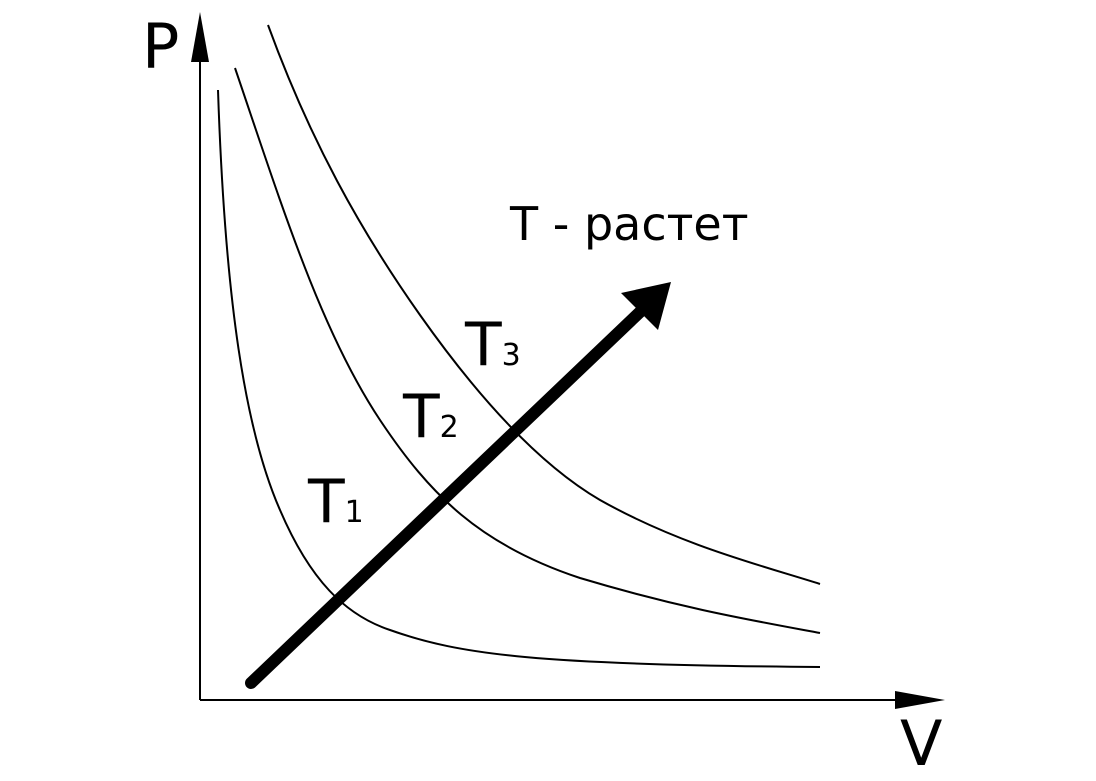  What do you see at coordinates (629, 224) in the screenshot?
I see `annotation: T - растет` at bounding box center [629, 224].